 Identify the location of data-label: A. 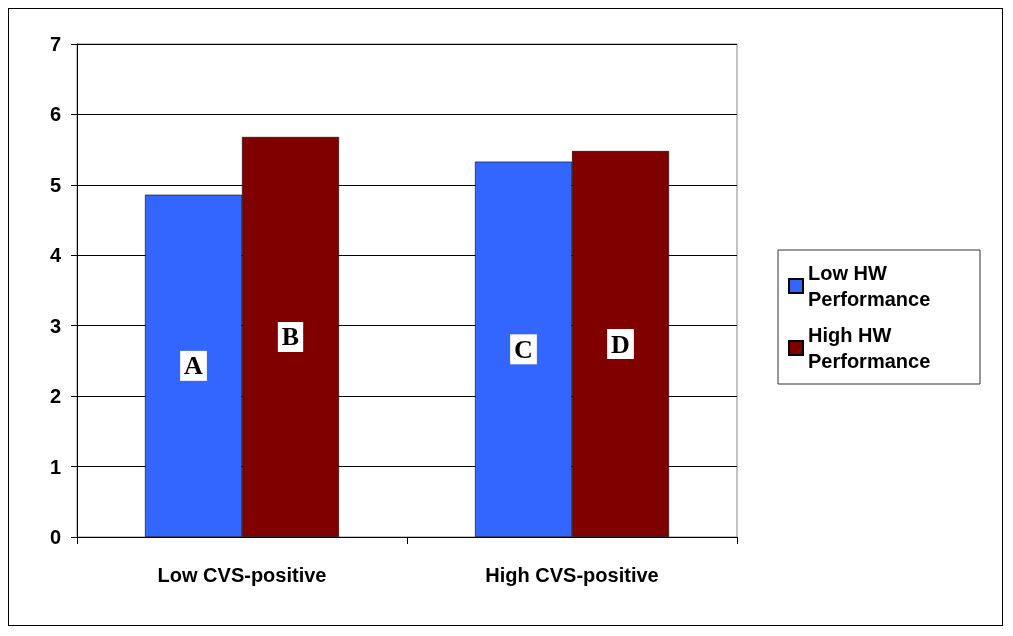
(194, 366).